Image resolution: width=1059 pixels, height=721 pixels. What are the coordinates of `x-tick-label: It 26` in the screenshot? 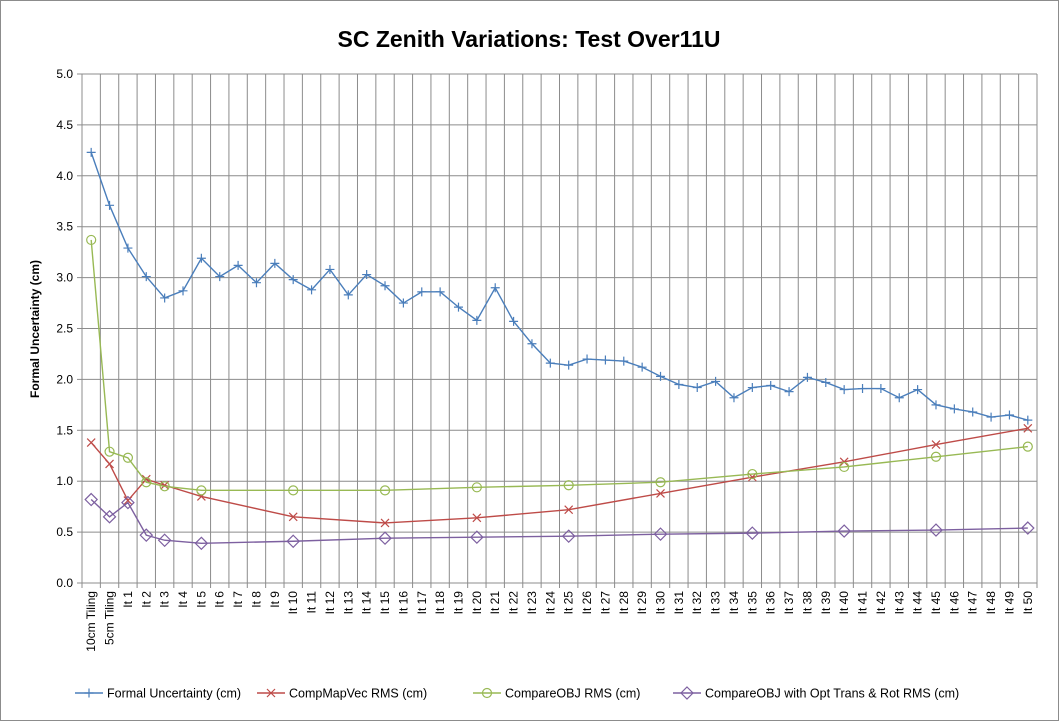 It's located at (587, 603).